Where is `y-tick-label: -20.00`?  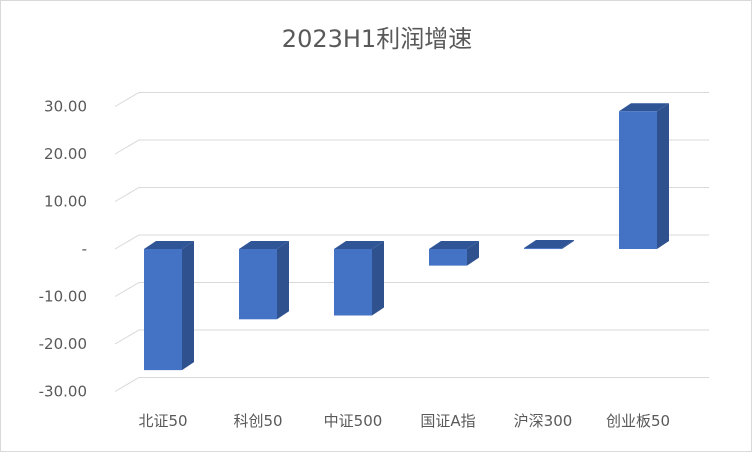 y-tick-label: -20.00 is located at coordinates (63, 344).